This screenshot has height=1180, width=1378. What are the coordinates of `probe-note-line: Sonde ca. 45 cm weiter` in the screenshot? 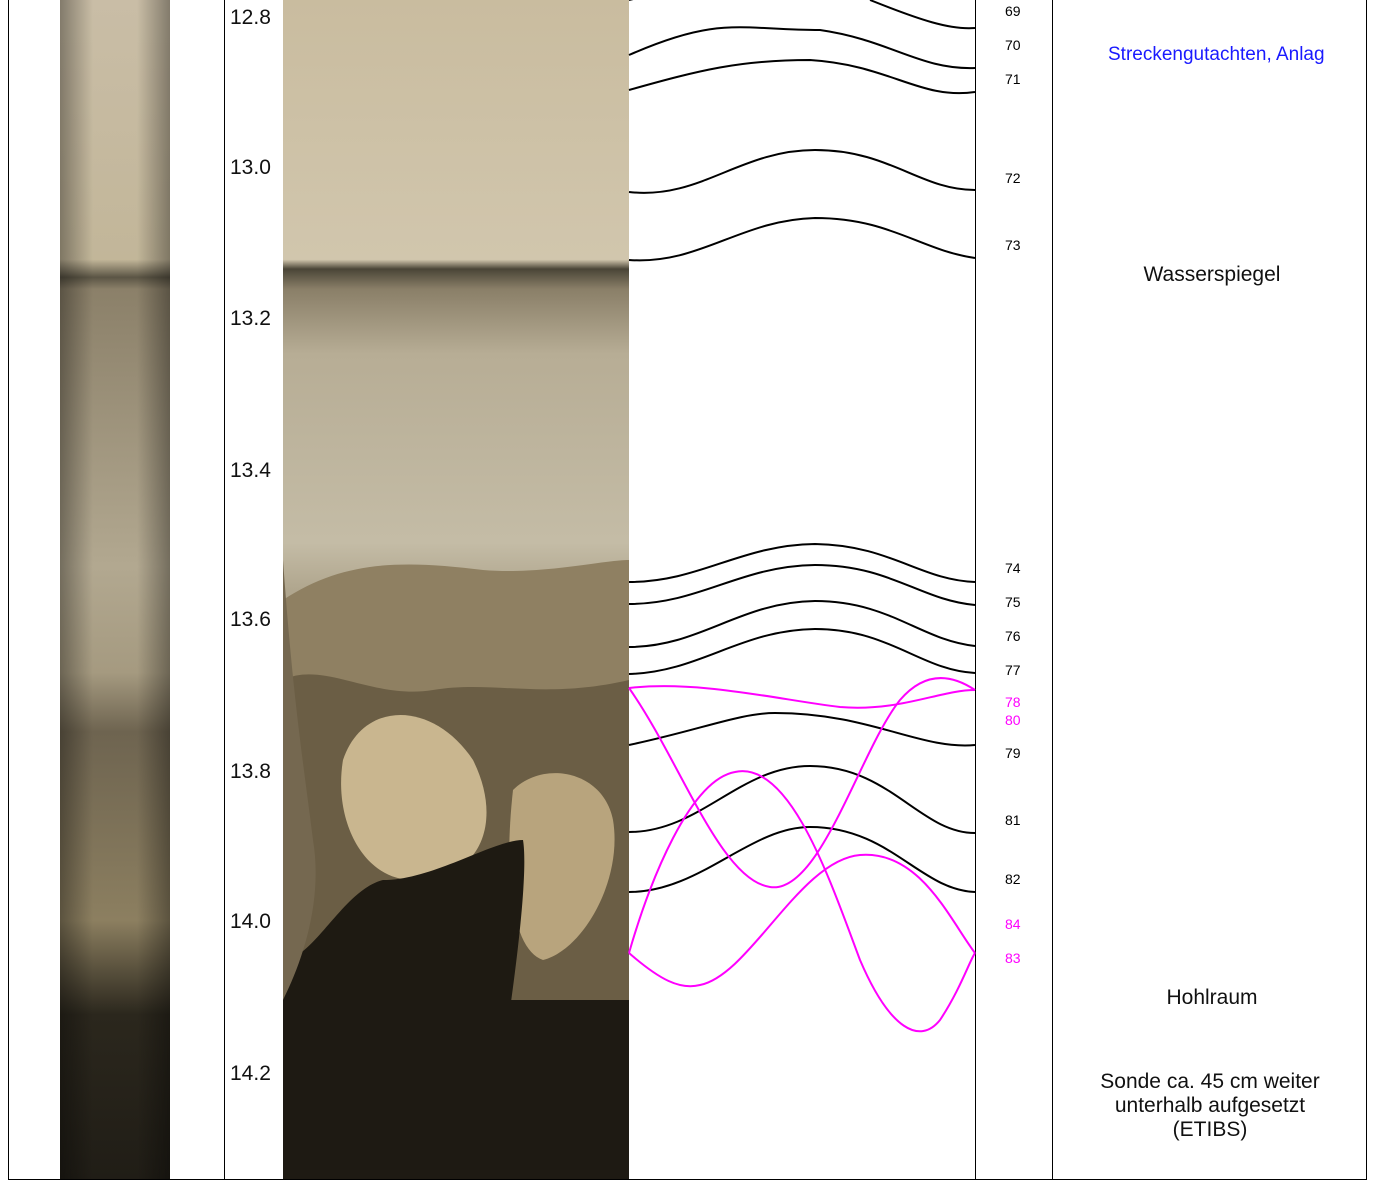 It's located at (1210, 1081).